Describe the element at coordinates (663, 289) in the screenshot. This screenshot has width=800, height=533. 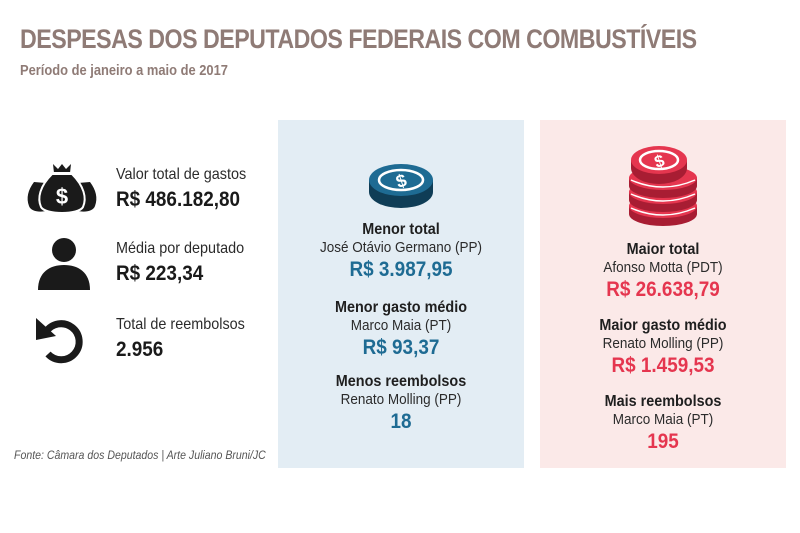
I see `entry-value: R$ 26.638,79` at that location.